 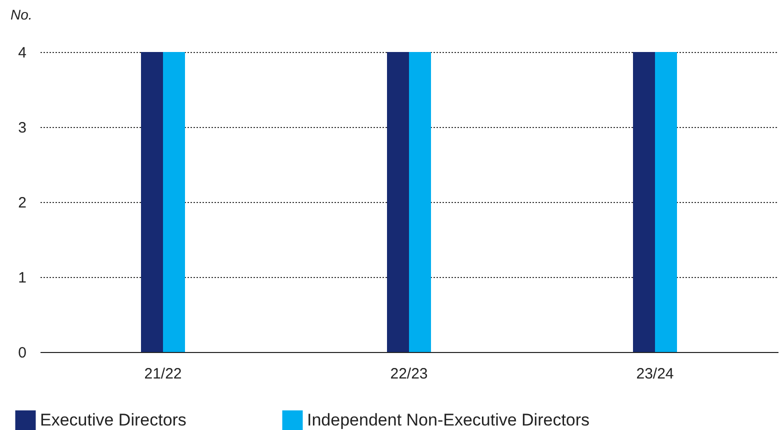 I want to click on legend-label: Executive Directors, so click(x=113, y=420).